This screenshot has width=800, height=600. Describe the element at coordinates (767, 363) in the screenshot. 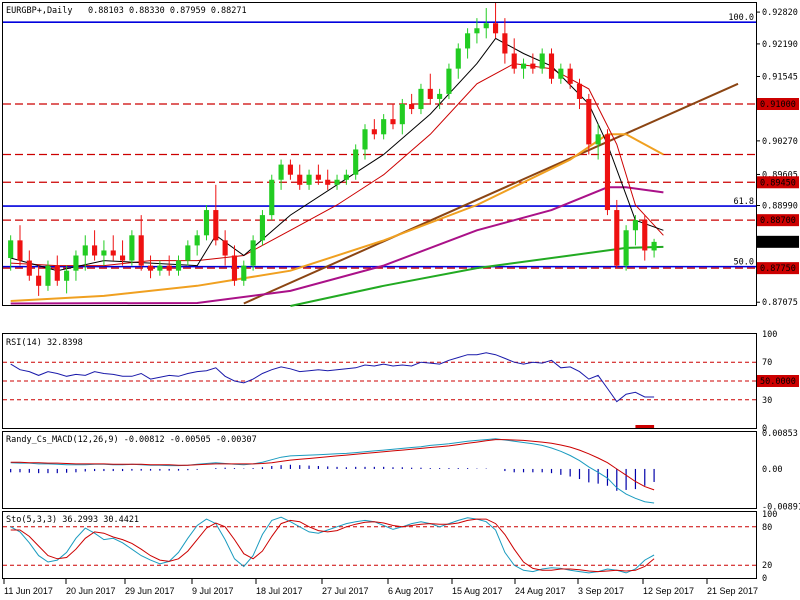

I see `rsi-tick-label: 70` at that location.